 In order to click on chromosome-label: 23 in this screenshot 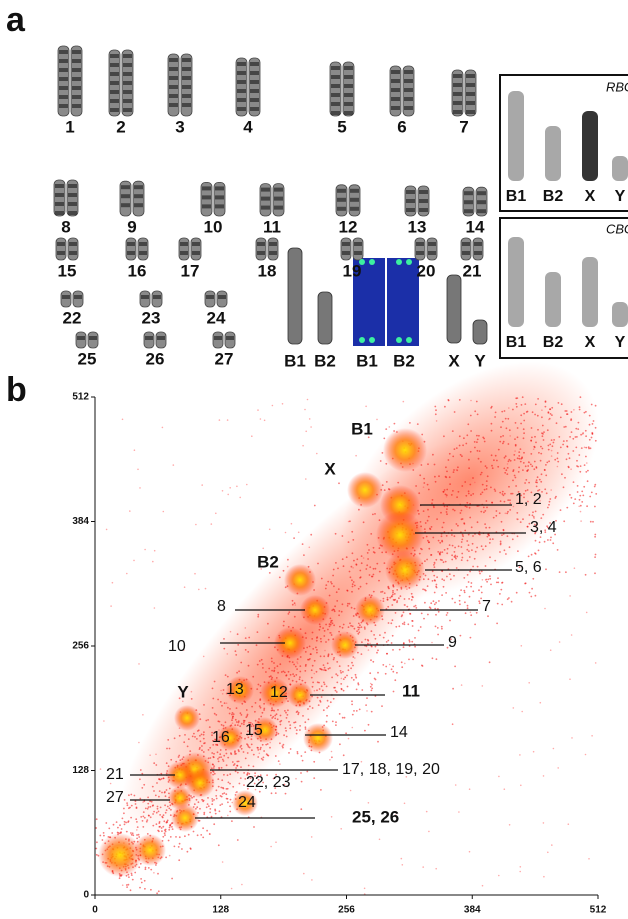, I will do `click(151, 317)`.